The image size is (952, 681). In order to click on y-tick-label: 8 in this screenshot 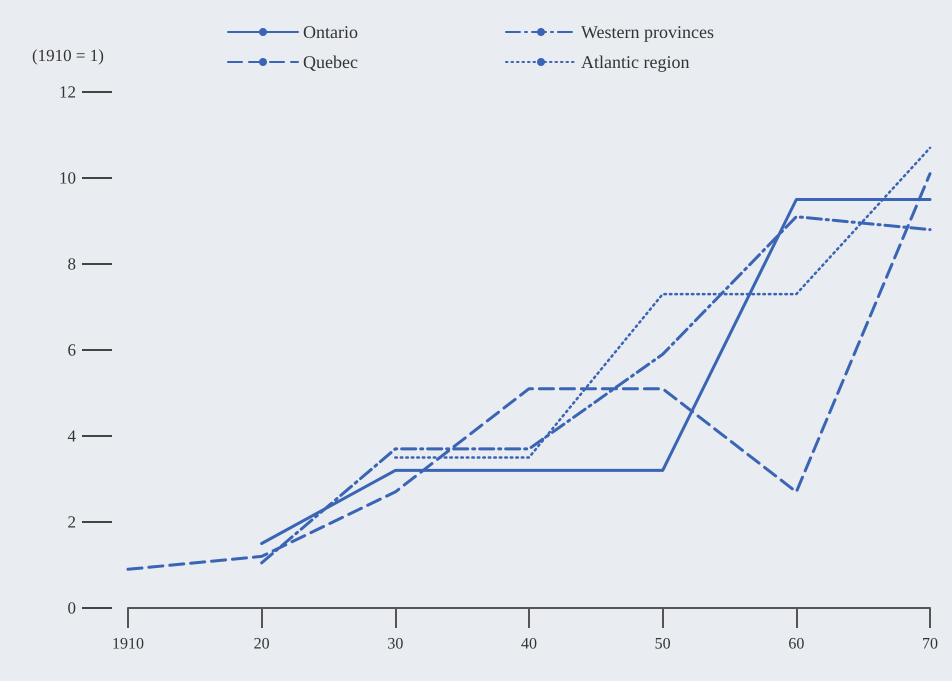, I will do `click(72, 264)`.